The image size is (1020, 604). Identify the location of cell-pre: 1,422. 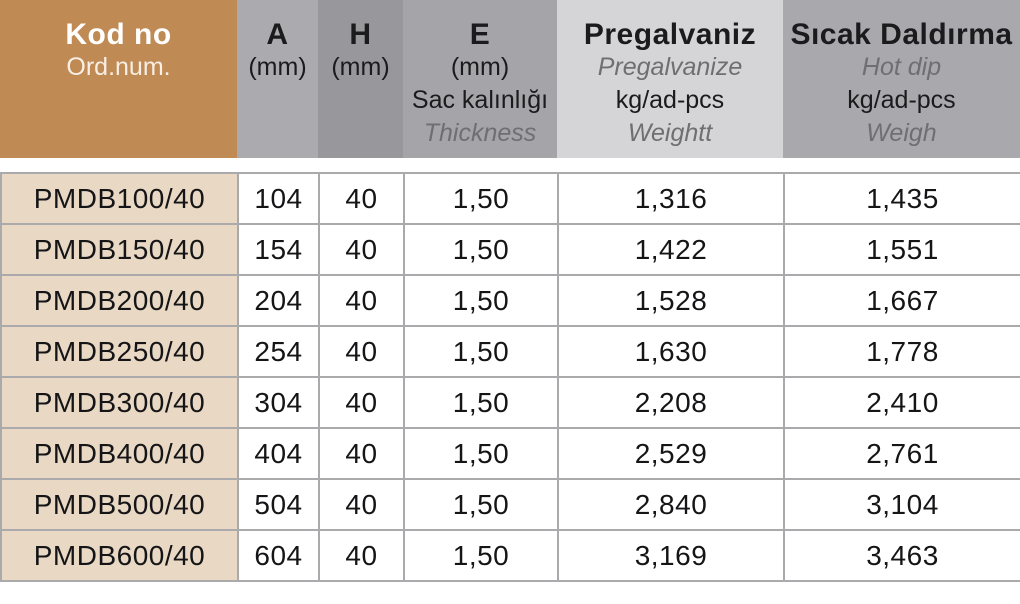
(671, 249).